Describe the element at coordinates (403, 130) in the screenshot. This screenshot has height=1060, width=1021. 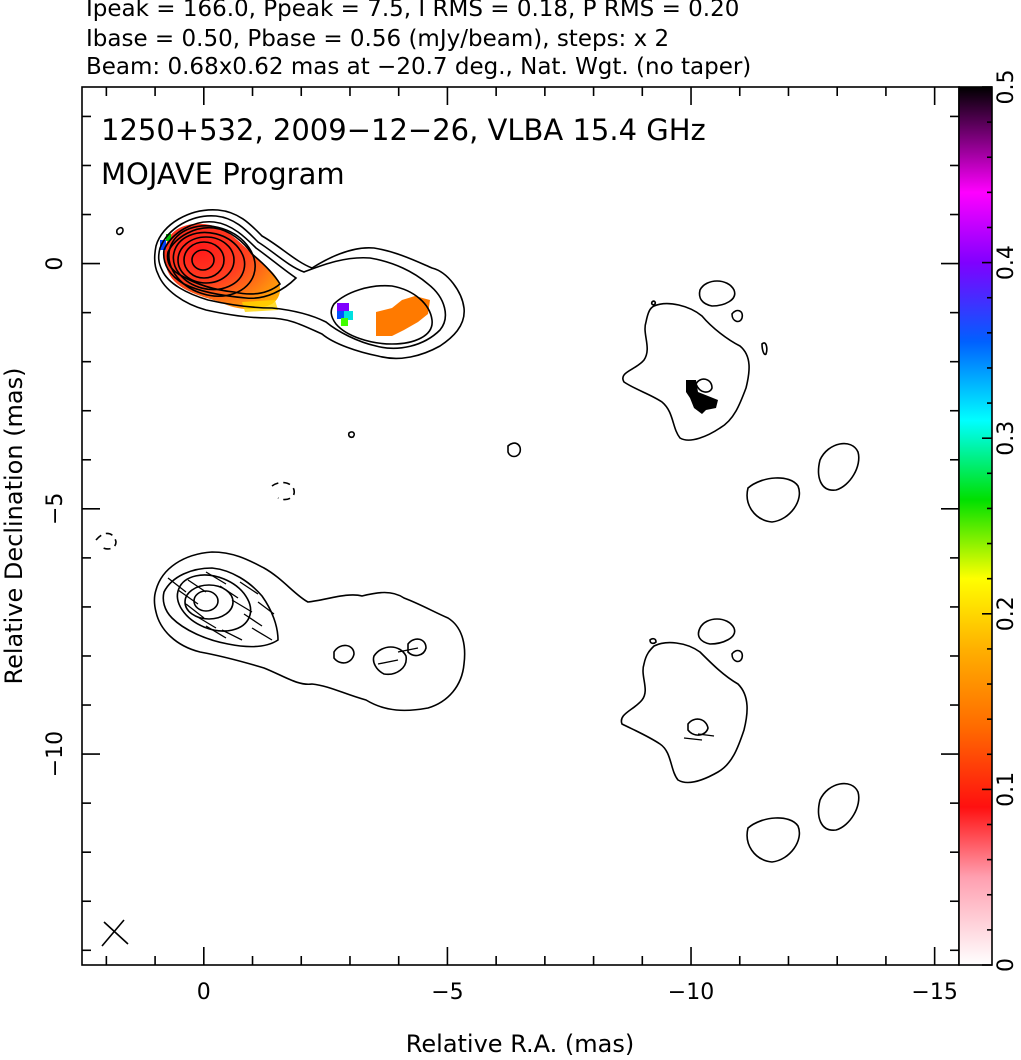
I see `plot-title-line-1: 1250+532, 2009−12−26, VLBA 15.4 GHz` at that location.